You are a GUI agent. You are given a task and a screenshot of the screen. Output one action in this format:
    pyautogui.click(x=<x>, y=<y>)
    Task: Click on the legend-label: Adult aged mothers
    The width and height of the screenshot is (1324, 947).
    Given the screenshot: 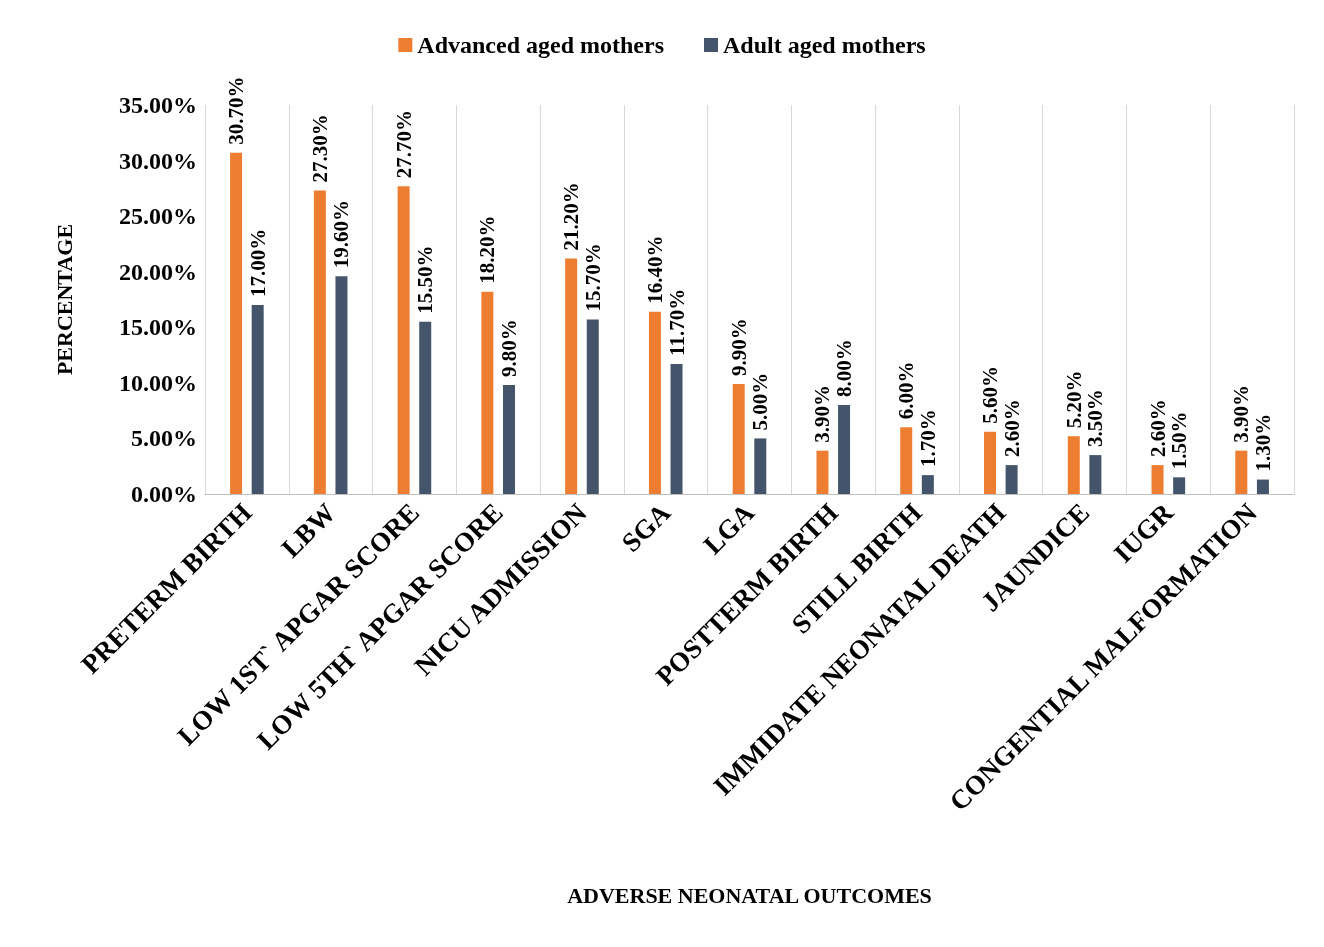 What is the action you would take?
    pyautogui.click(x=824, y=45)
    